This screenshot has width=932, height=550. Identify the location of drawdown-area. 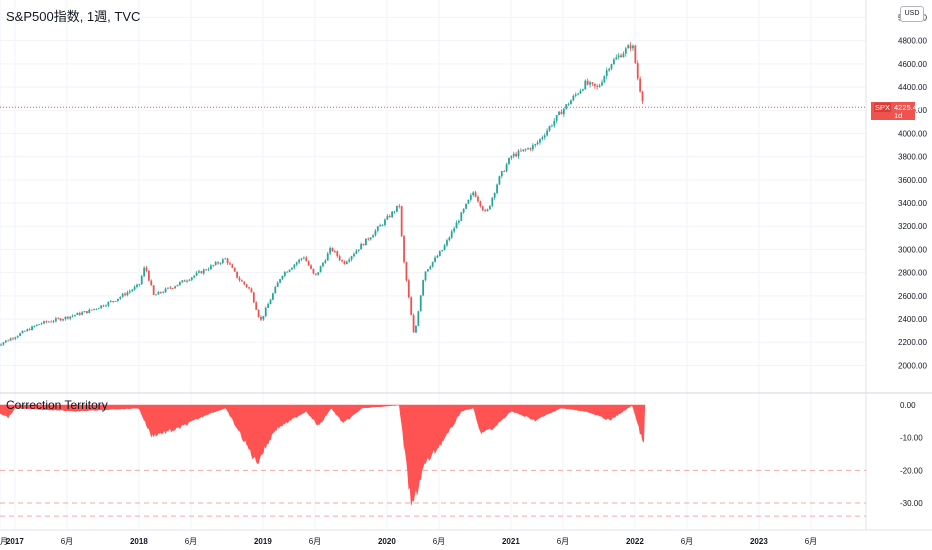
(323, 455).